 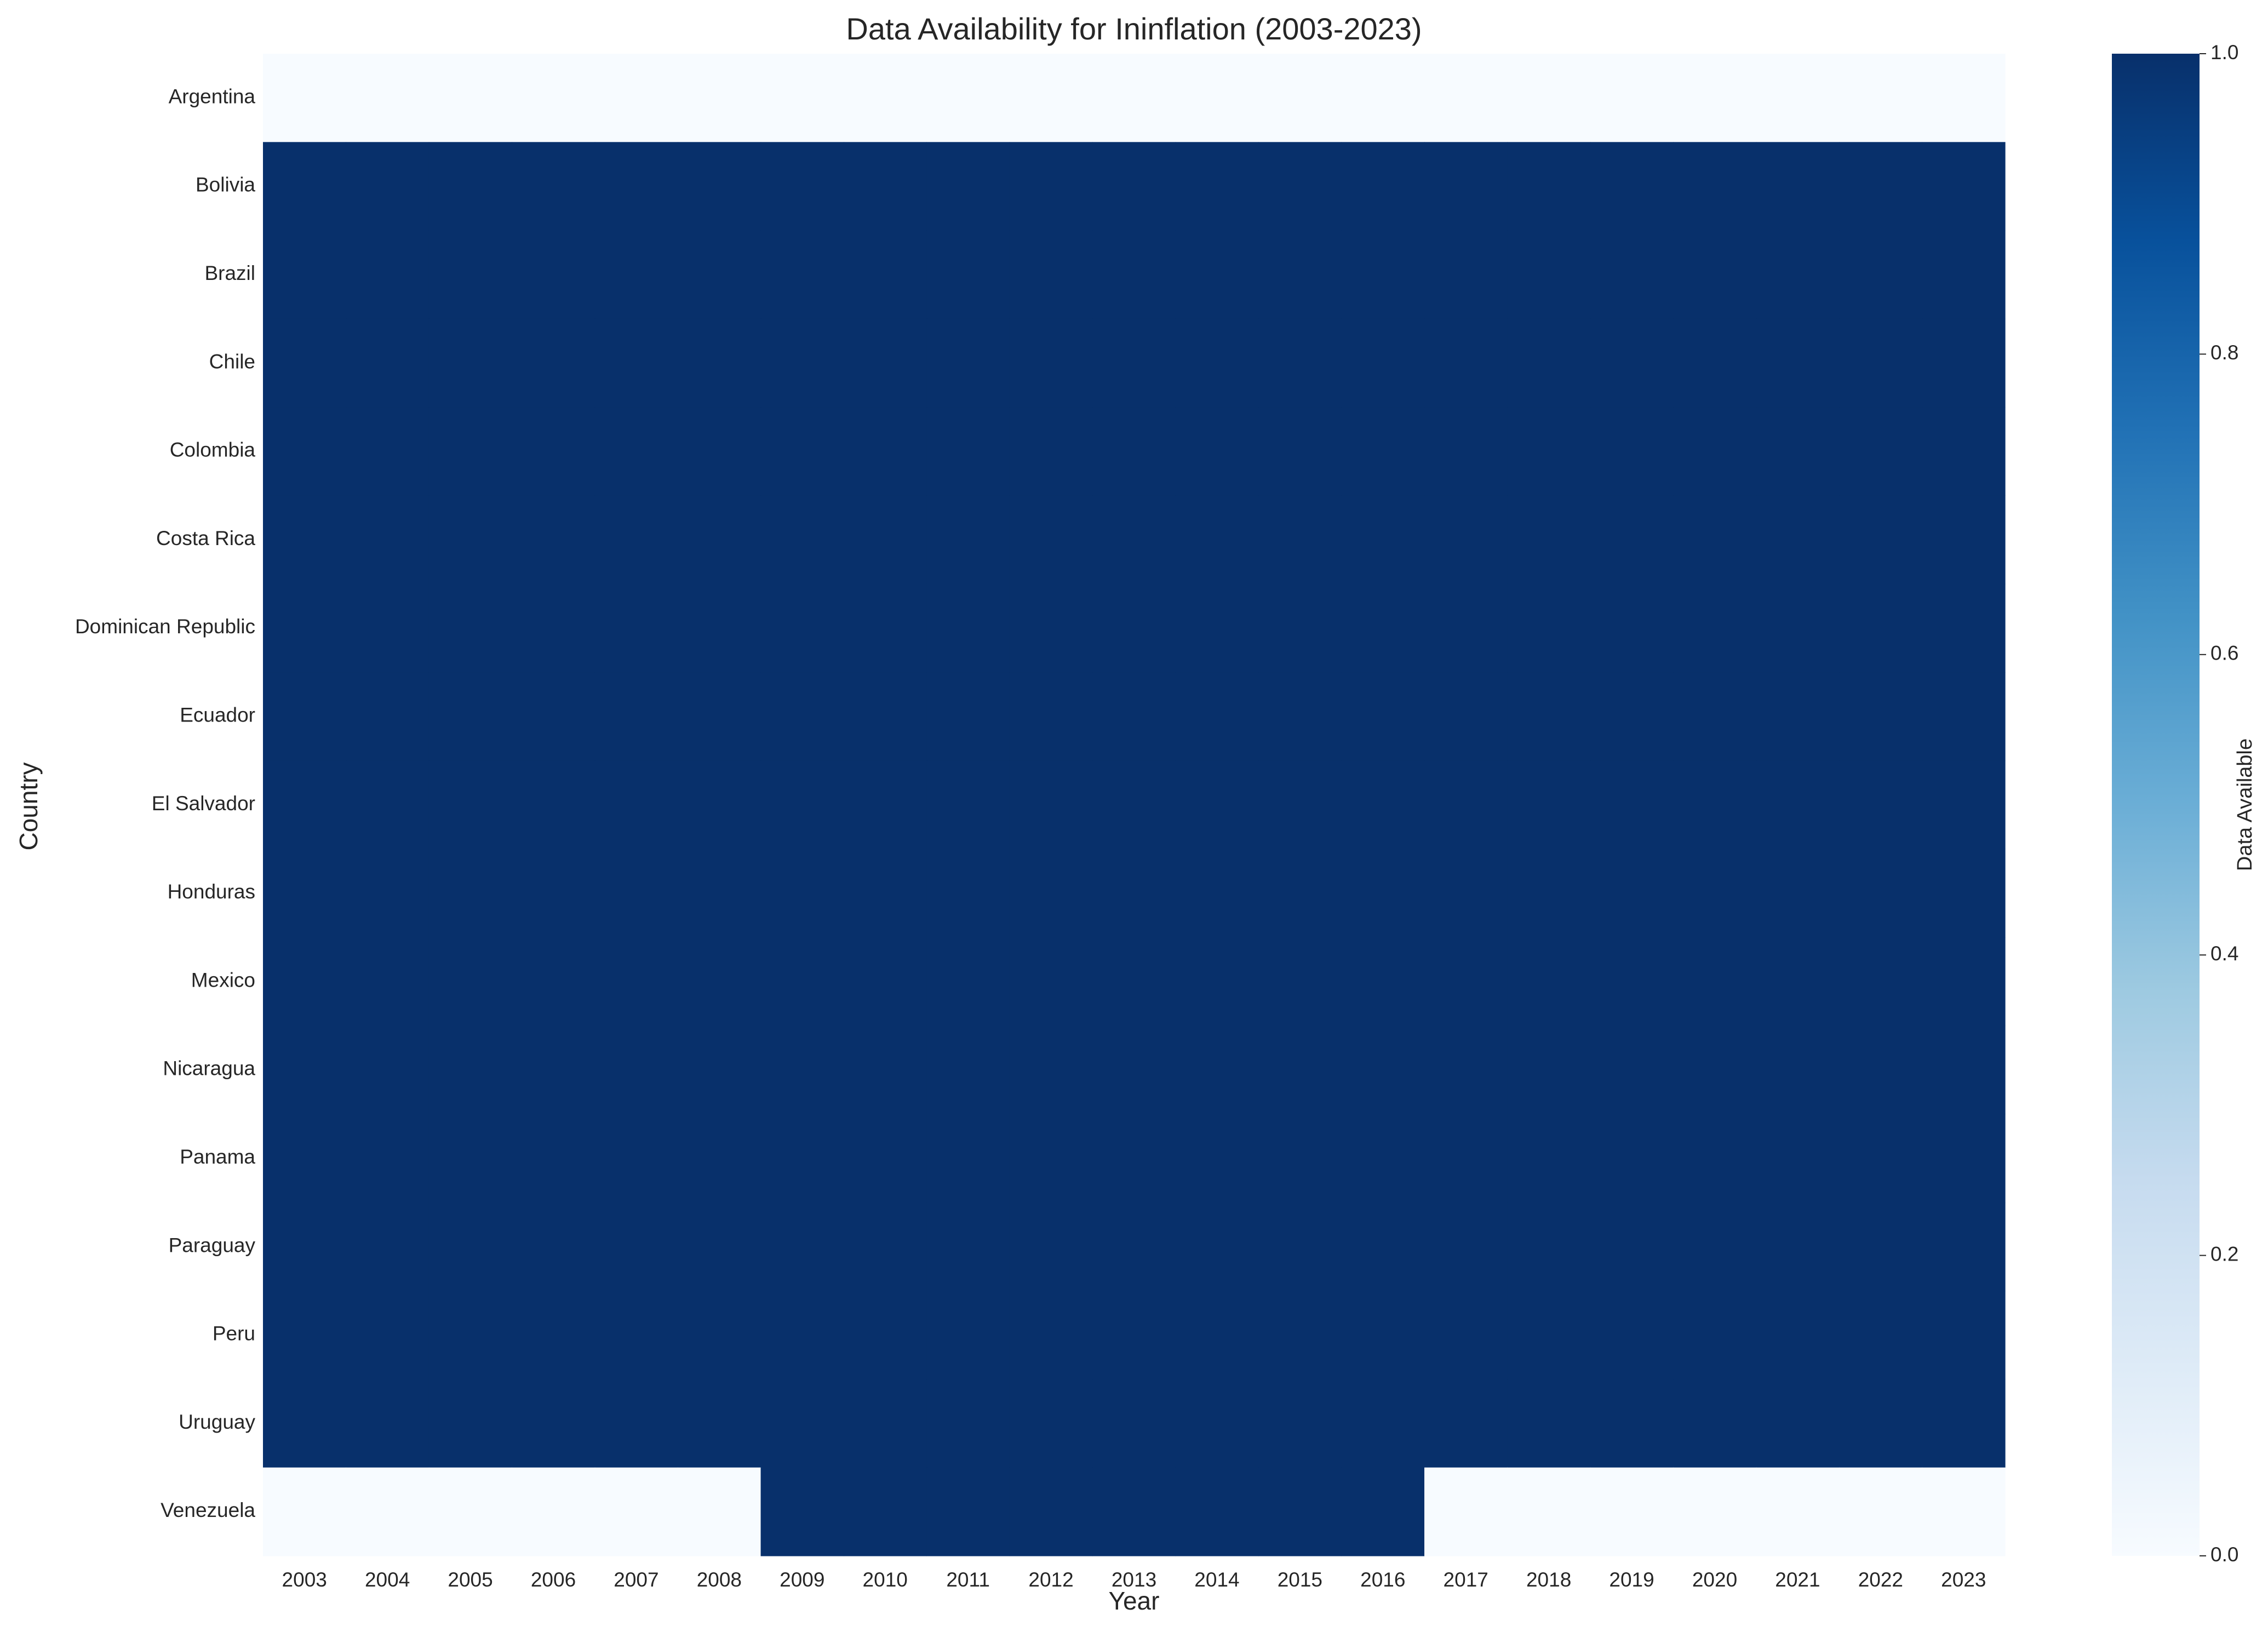 What do you see at coordinates (1216, 1579) in the screenshot?
I see `x-tick-label: 2014` at bounding box center [1216, 1579].